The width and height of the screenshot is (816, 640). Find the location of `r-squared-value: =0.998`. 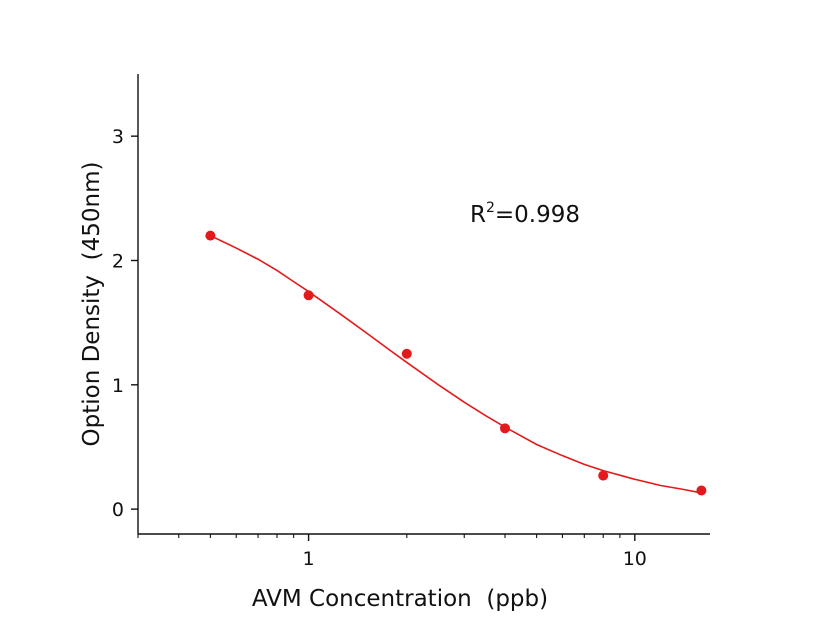

r-squared-value: =0.998 is located at coordinates (537, 215).